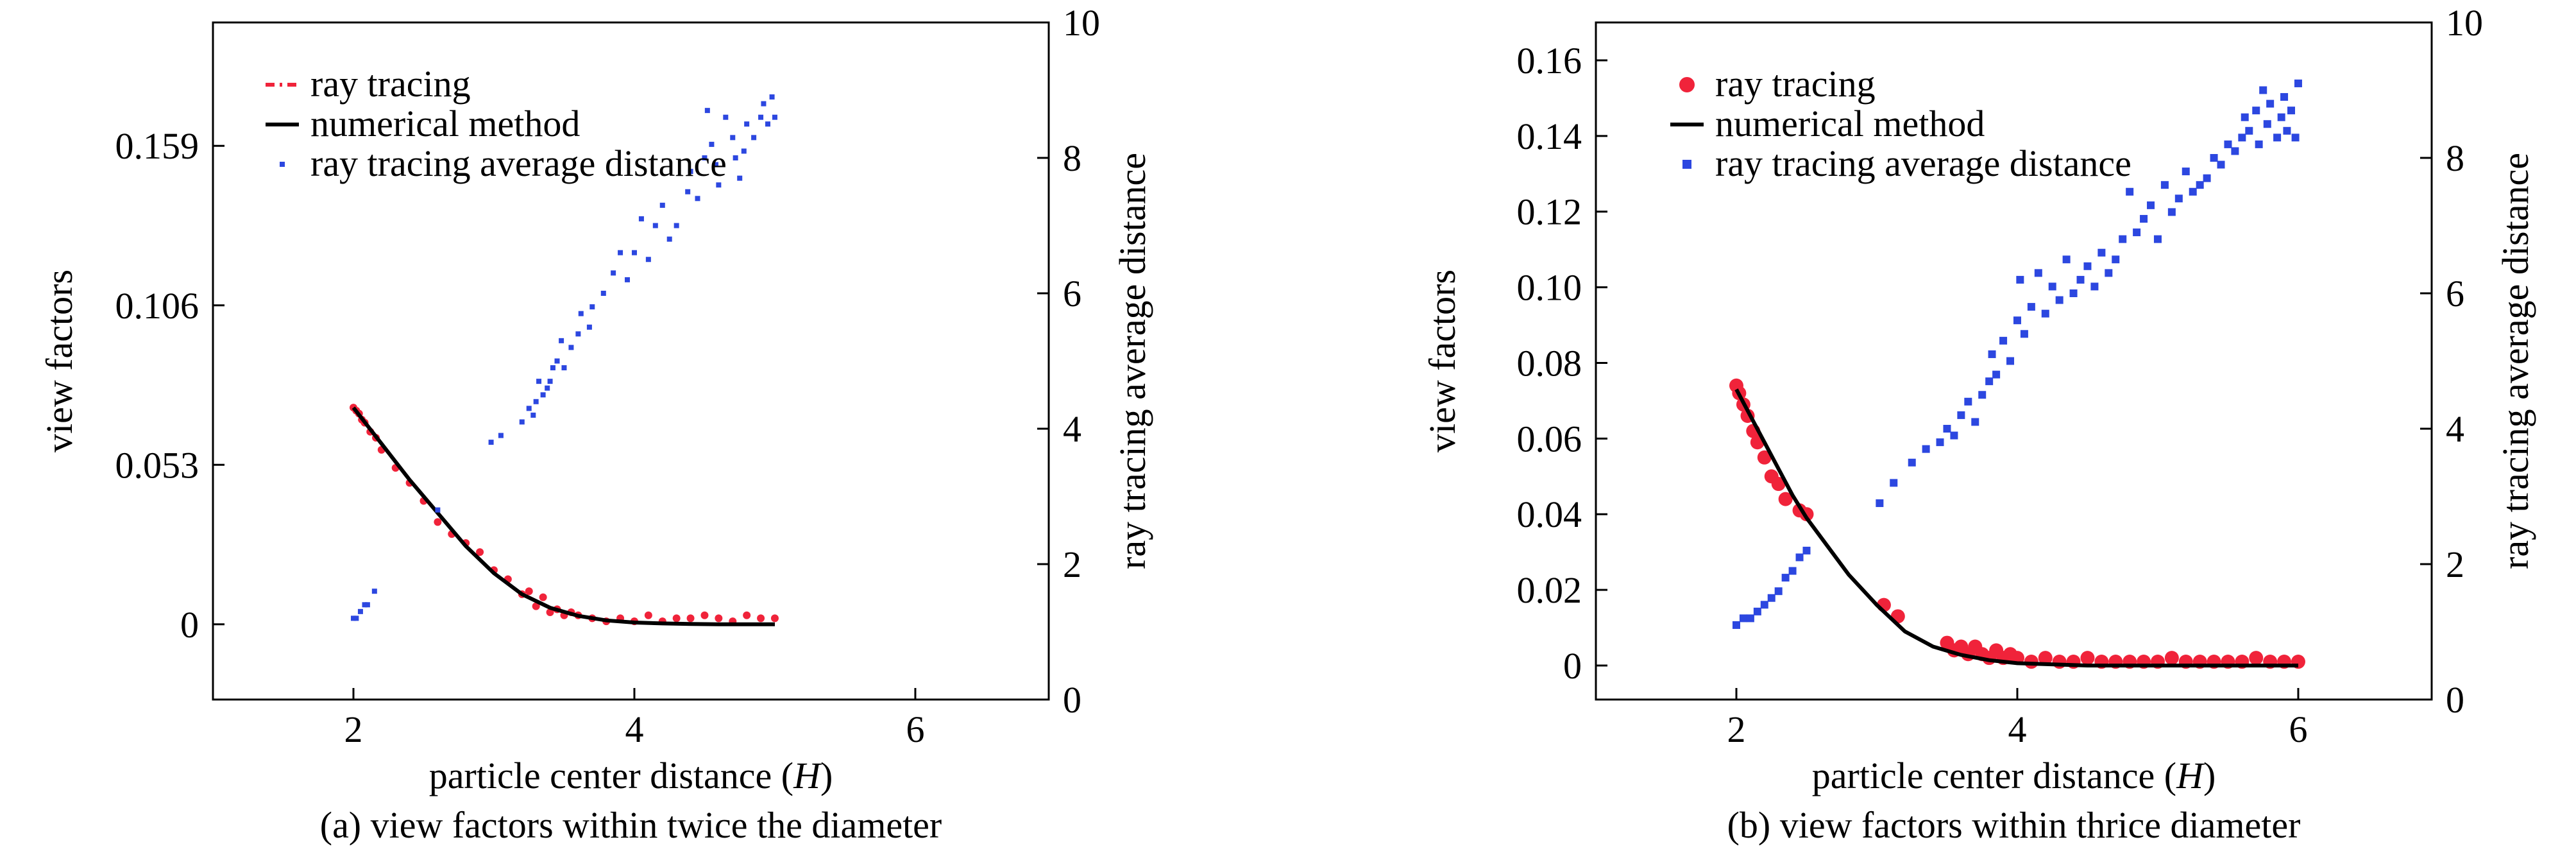 Image resolution: width=2576 pixels, height=851 pixels. What do you see at coordinates (1572, 666) in the screenshot?
I see `y-left-tick-label: 0` at bounding box center [1572, 666].